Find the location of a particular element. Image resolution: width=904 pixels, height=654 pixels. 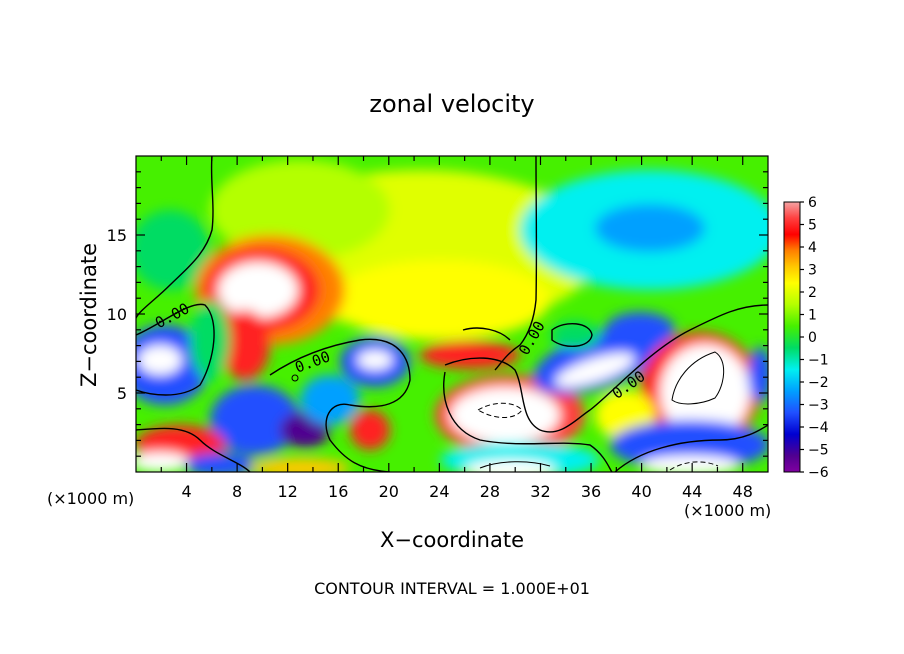

colorbar-tick-label: −2 is located at coordinates (818, 383).